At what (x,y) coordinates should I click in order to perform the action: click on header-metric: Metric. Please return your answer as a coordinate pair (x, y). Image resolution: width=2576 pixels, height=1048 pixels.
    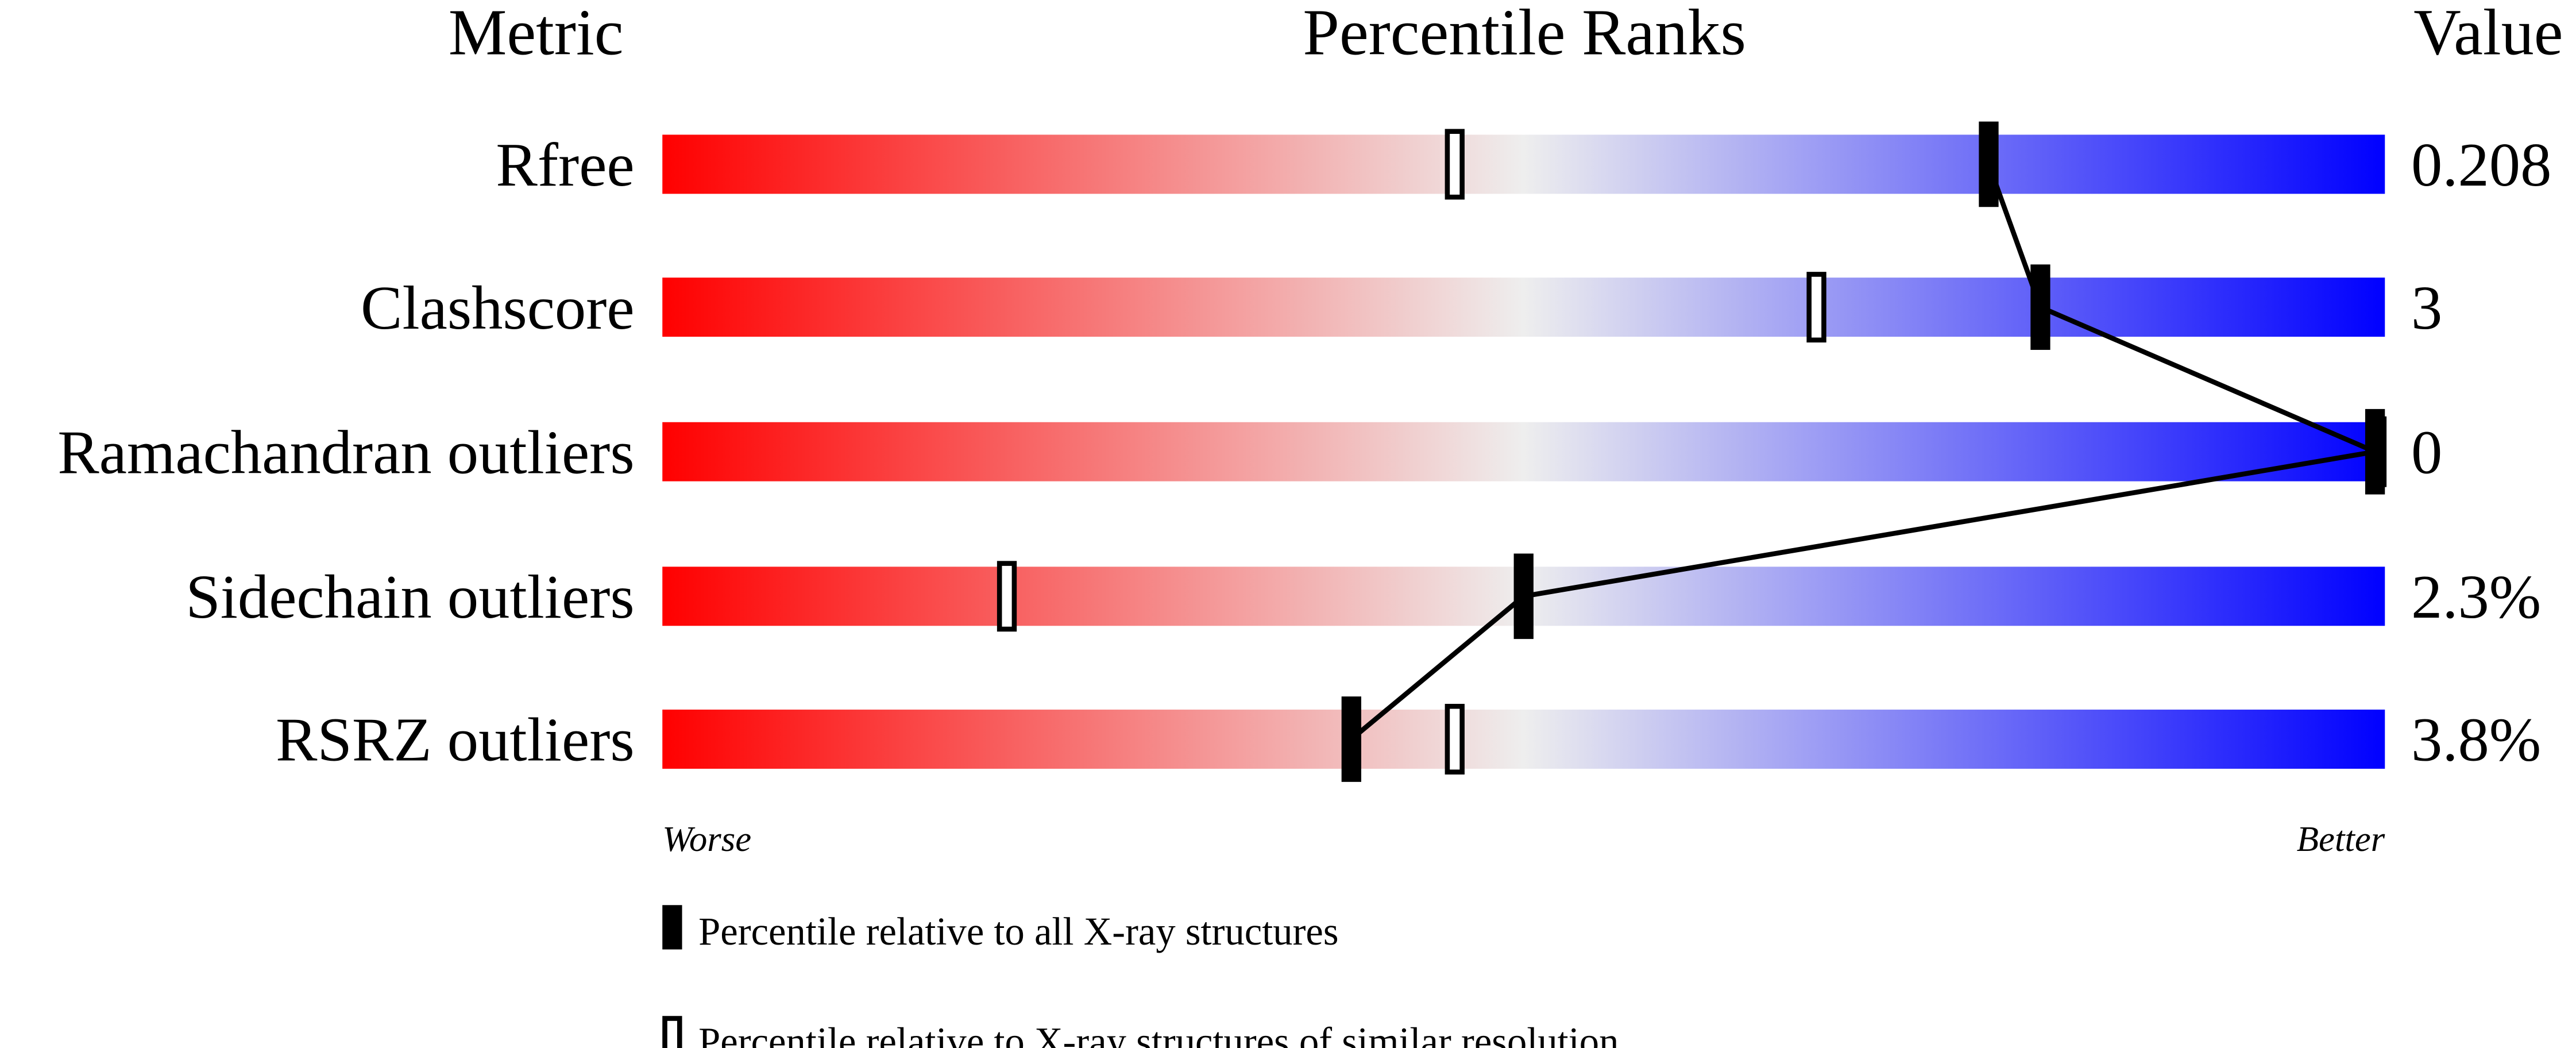
    Looking at the image, I should click on (536, 34).